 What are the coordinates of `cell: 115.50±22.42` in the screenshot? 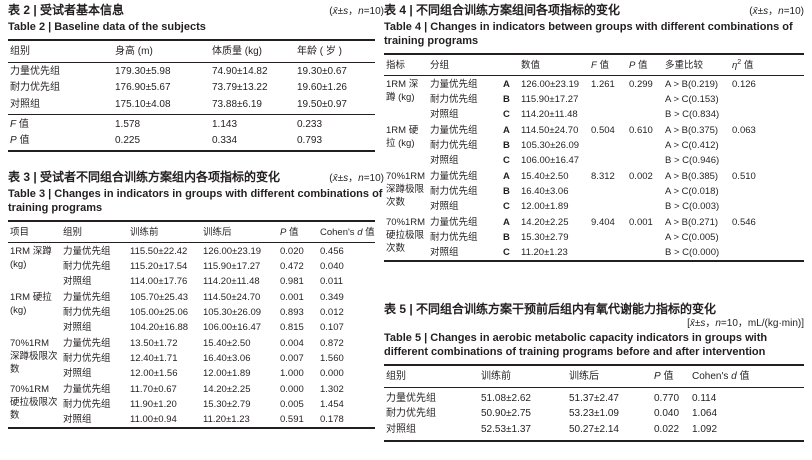 It's located at (159, 251).